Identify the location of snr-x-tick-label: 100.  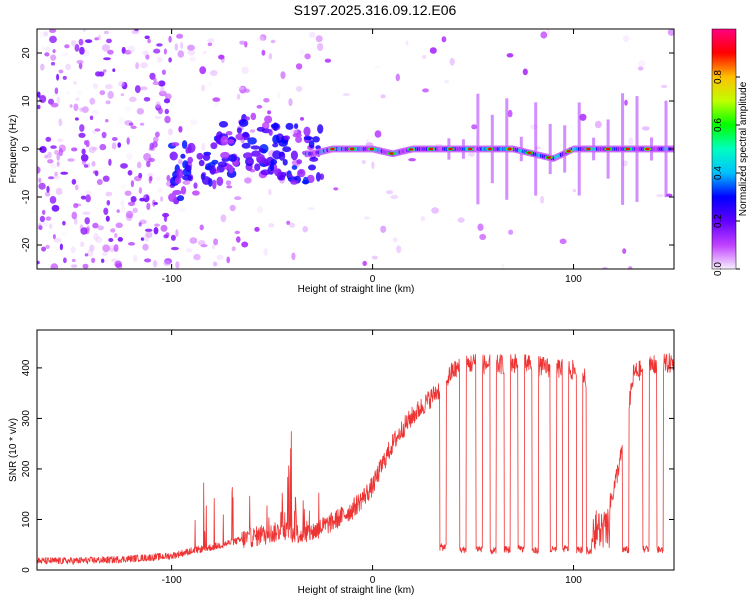
(573, 580).